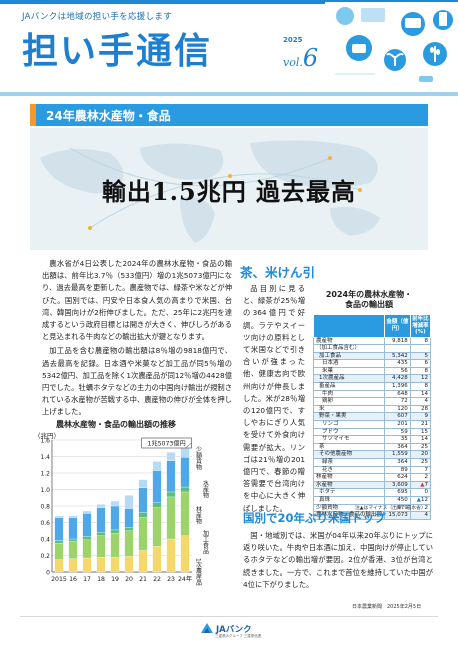 The width and height of the screenshot is (458, 646). Describe the element at coordinates (420, 326) in the screenshot. I see `table-header-cell: 前年比増減率(%)` at that location.